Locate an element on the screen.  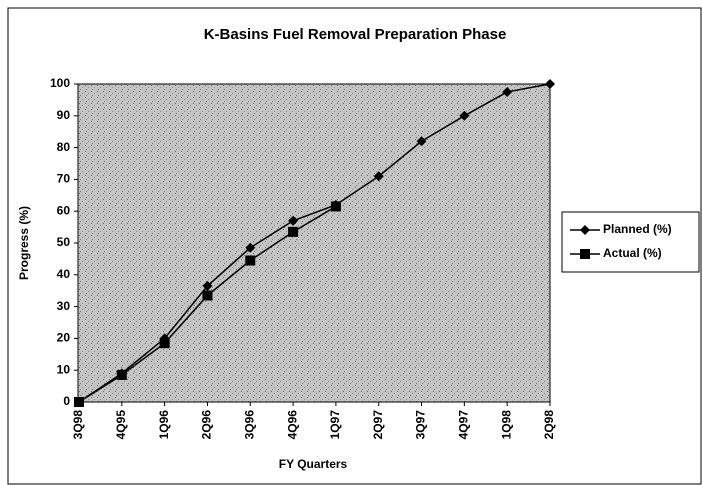
y-tick-label: 10 is located at coordinates (64, 369).